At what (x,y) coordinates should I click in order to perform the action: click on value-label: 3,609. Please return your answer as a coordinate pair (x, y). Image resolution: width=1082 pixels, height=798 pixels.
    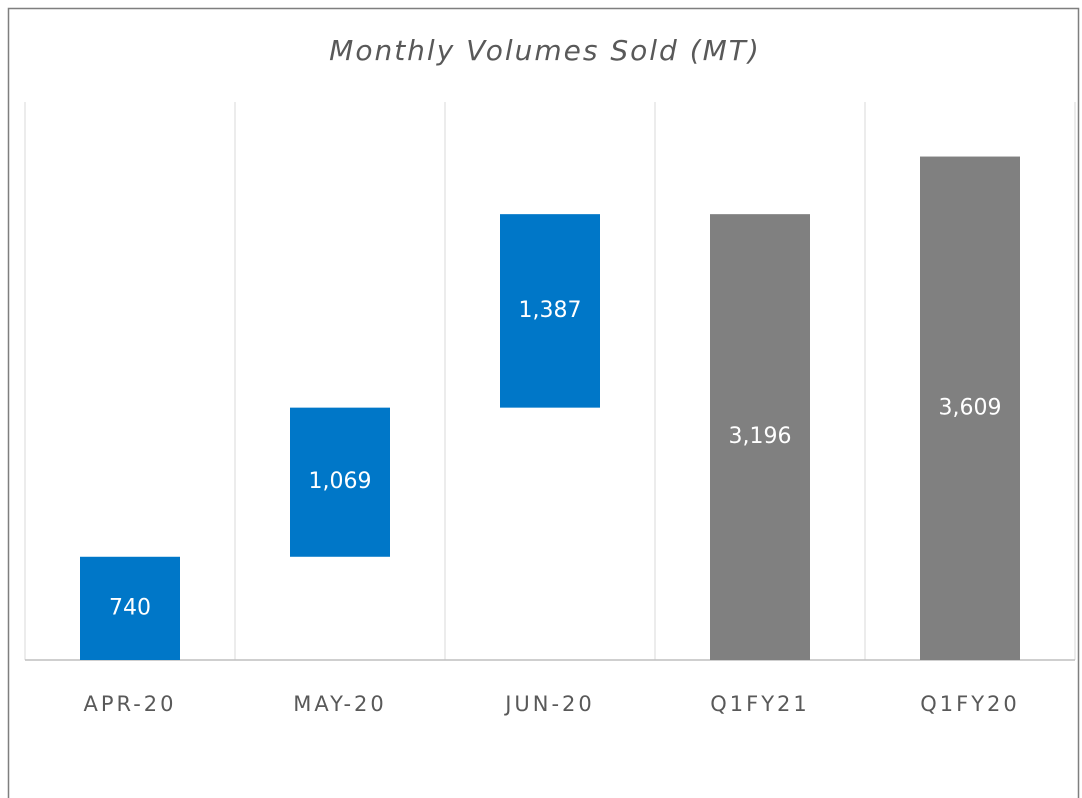
    Looking at the image, I should click on (970, 407).